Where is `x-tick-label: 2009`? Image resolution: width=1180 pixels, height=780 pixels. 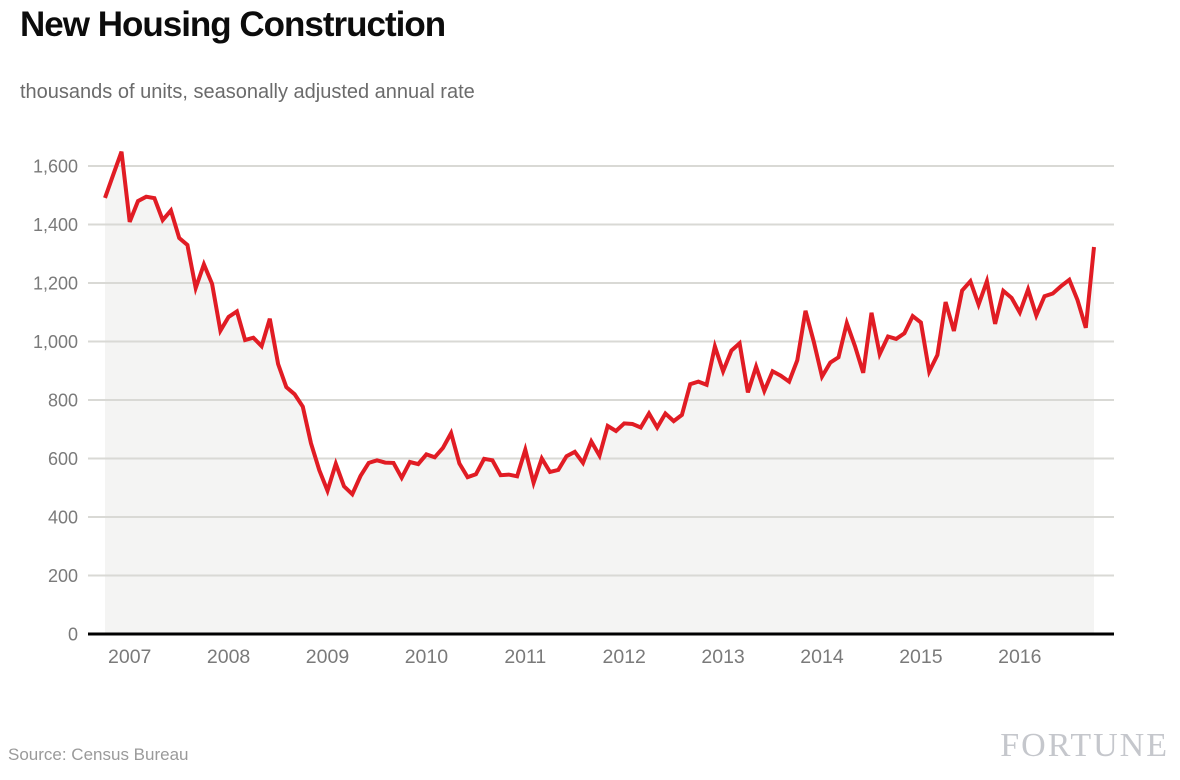 x-tick-label: 2009 is located at coordinates (327, 657).